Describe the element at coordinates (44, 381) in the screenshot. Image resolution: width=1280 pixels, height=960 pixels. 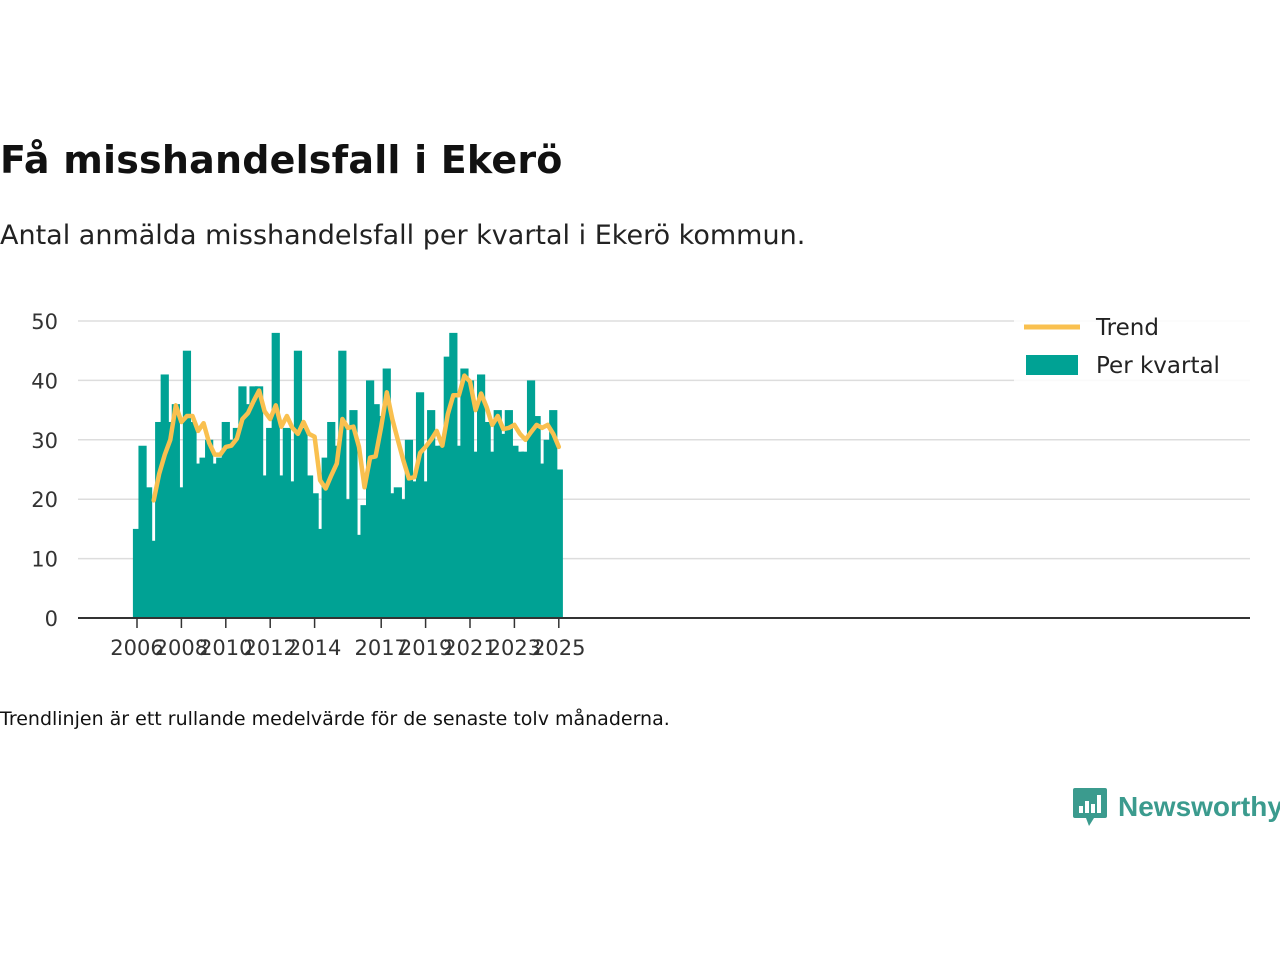
I see `y-tick-label: 40` at that location.